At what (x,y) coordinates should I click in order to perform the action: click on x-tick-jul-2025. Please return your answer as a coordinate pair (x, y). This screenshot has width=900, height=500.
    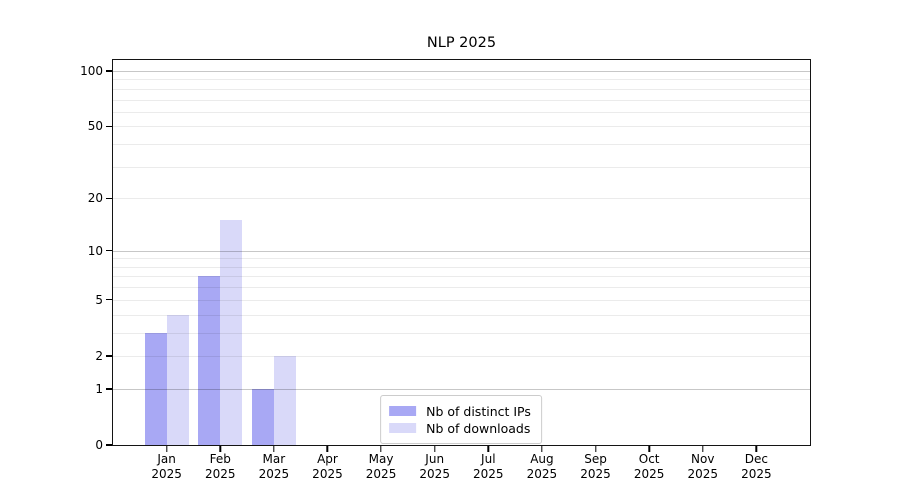
    Looking at the image, I should click on (488, 449).